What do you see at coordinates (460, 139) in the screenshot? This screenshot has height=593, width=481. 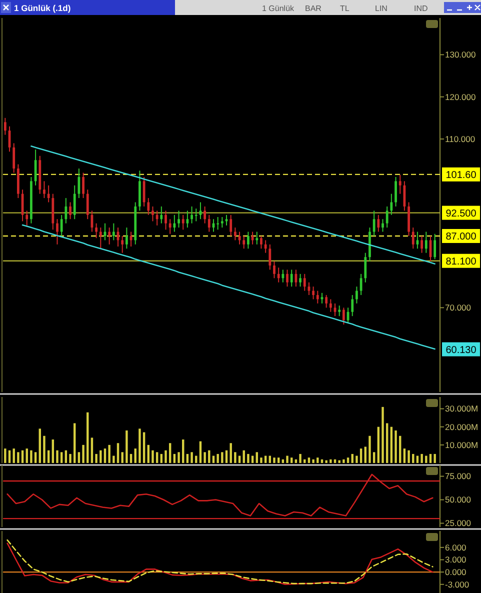 I see `y-tick-label: 110.000` at bounding box center [460, 139].